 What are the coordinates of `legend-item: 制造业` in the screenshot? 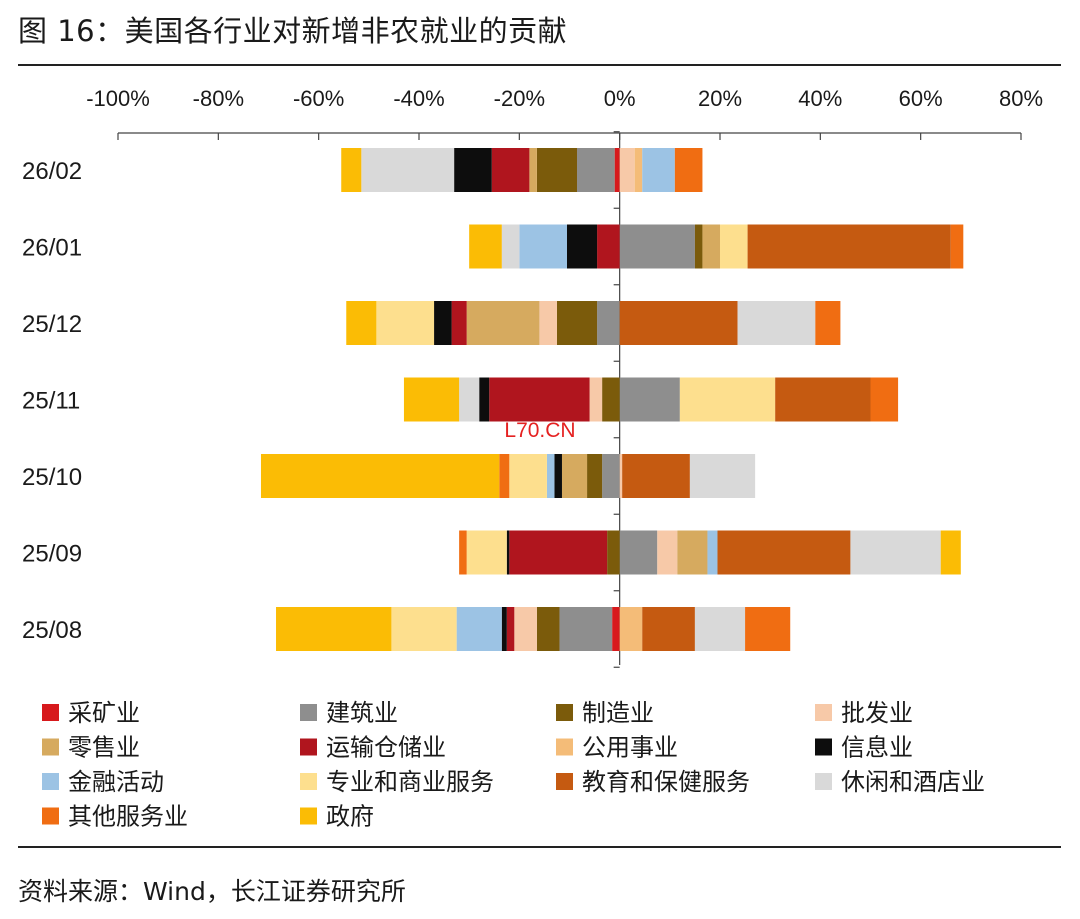 It's located at (605, 713).